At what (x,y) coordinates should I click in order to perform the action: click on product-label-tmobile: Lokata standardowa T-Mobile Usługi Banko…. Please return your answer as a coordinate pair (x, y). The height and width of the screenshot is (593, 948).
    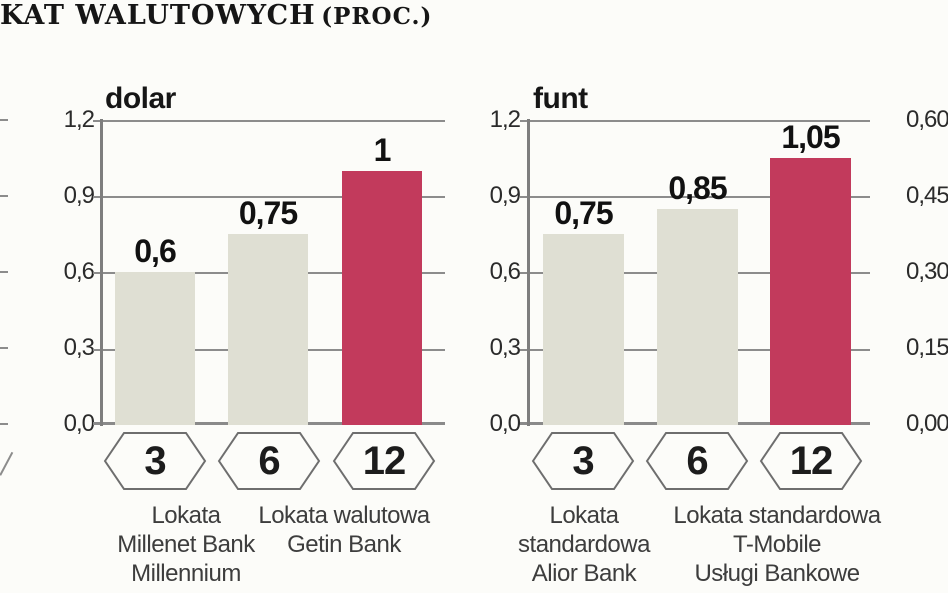
    Looking at the image, I should click on (777, 544).